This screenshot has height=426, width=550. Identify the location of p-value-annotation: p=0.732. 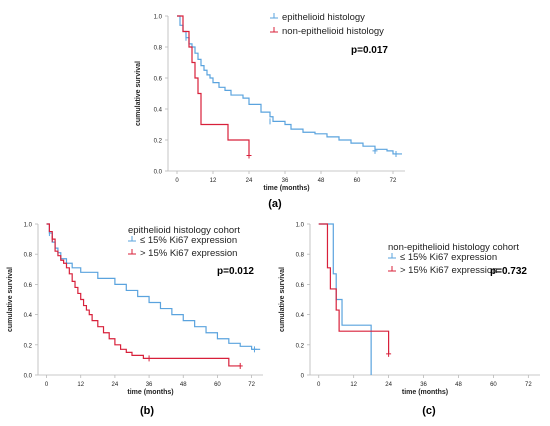
(508, 271).